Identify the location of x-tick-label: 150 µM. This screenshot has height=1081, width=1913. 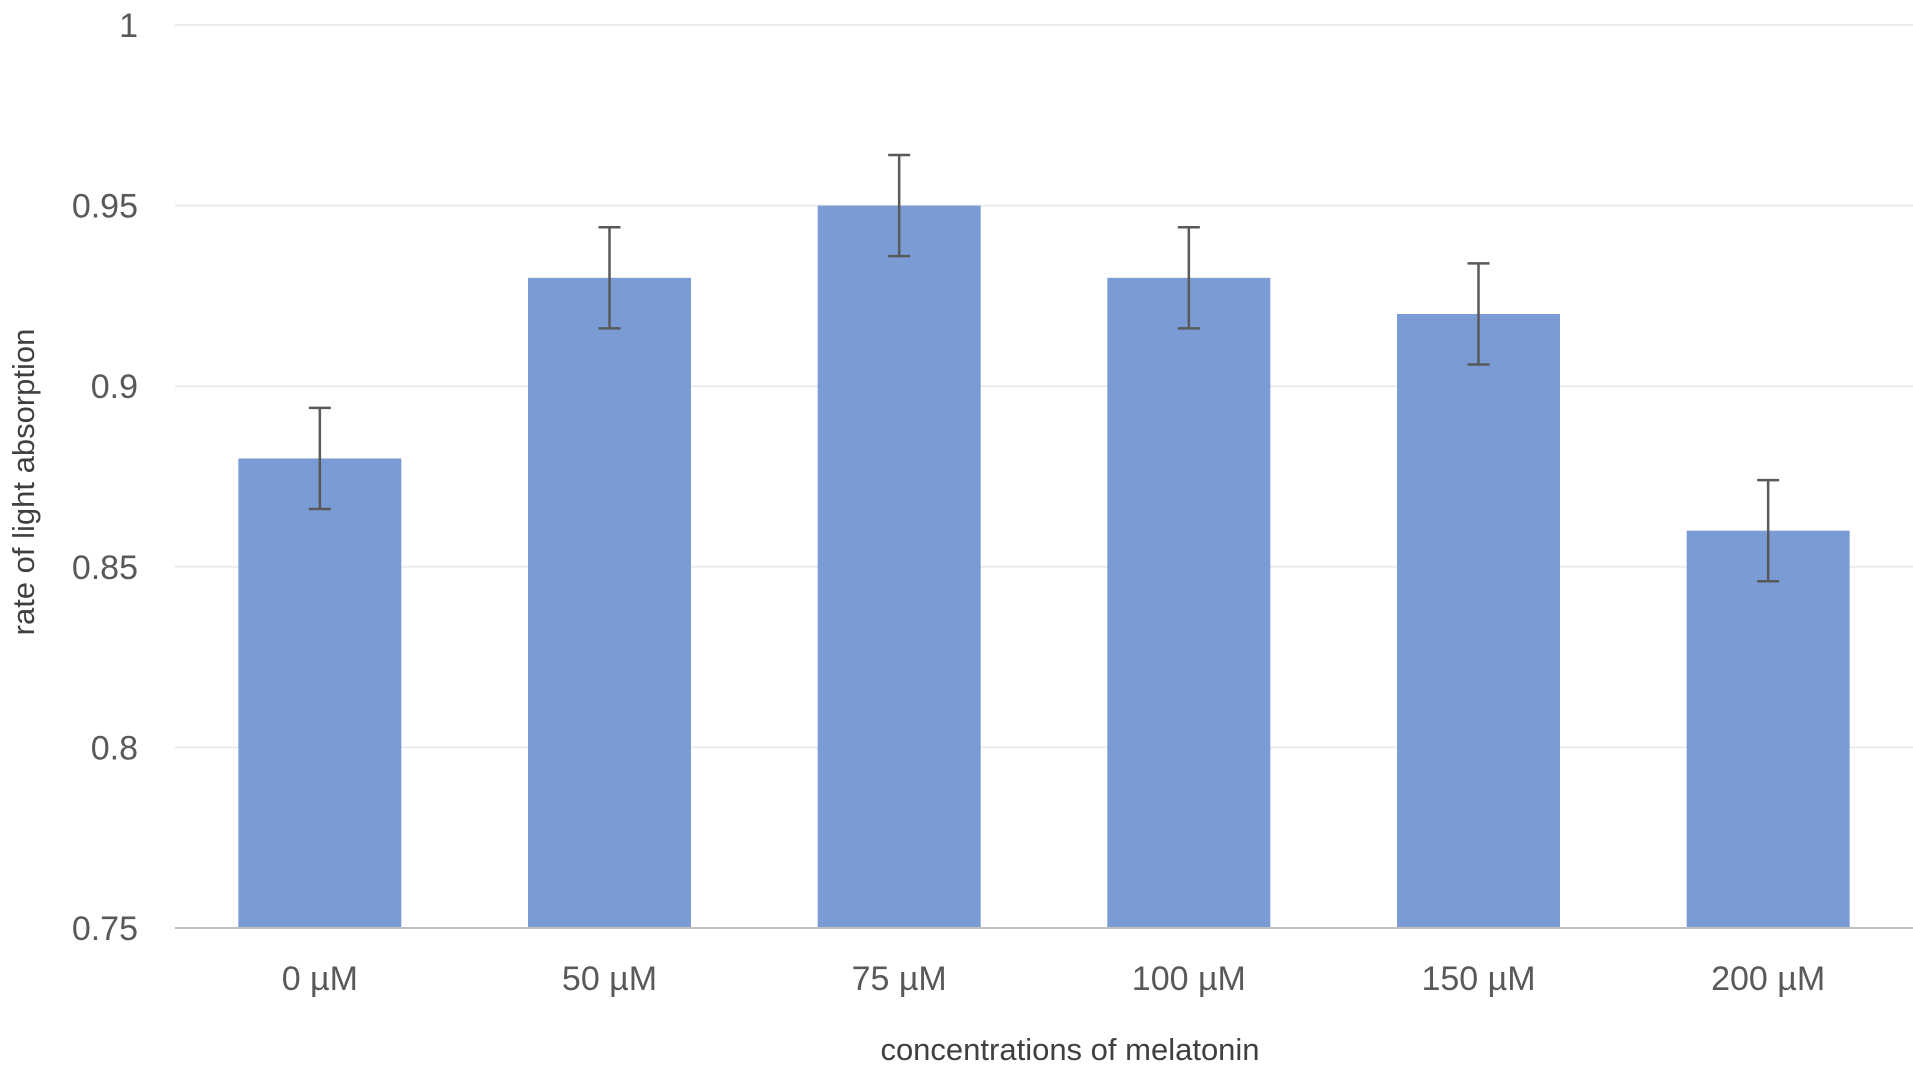
(1478, 979).